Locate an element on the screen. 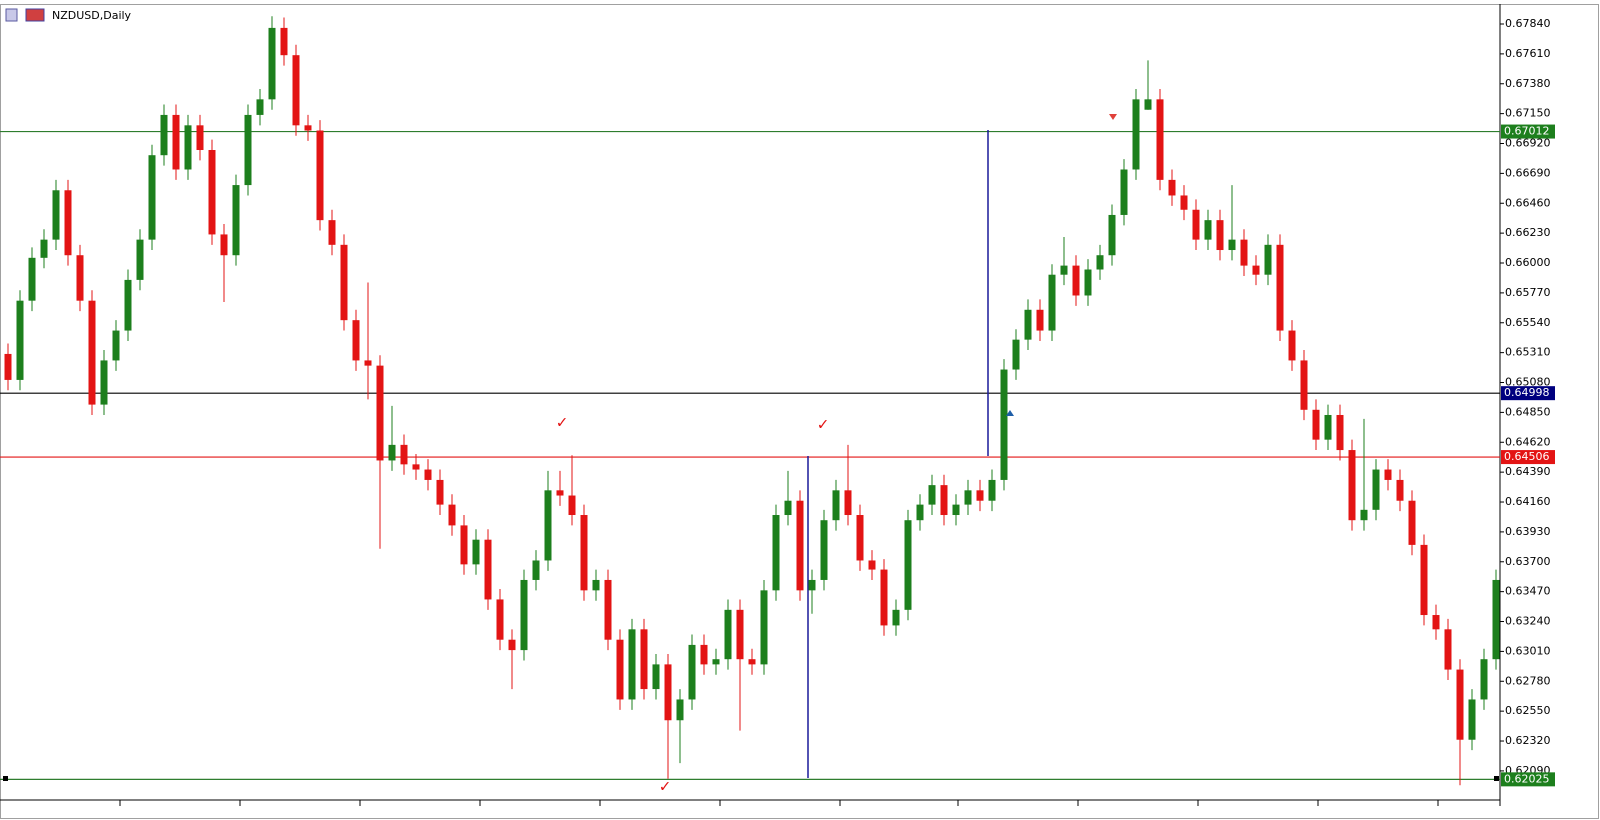 This screenshot has width=1600, height=820. y-tick-label: 0.67840 is located at coordinates (1528, 23).